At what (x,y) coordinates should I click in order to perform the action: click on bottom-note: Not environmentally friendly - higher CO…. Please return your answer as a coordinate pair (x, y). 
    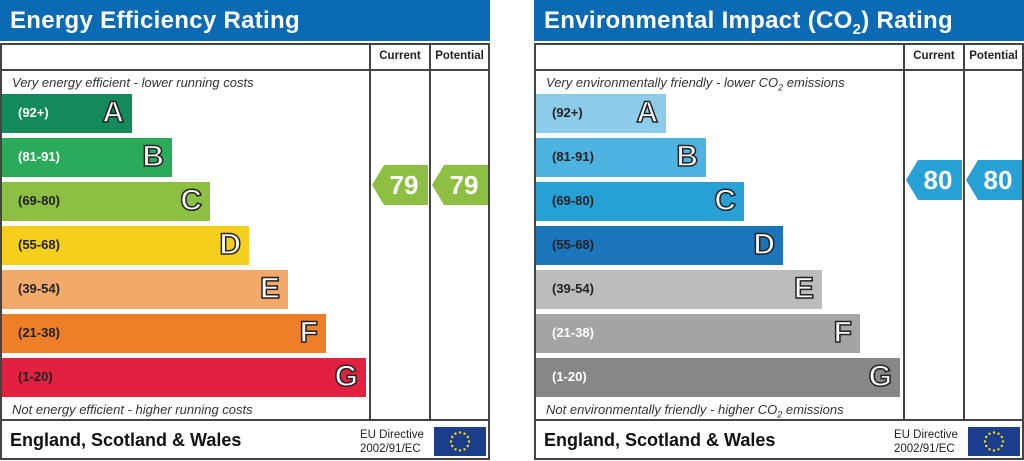
    Looking at the image, I should click on (695, 411).